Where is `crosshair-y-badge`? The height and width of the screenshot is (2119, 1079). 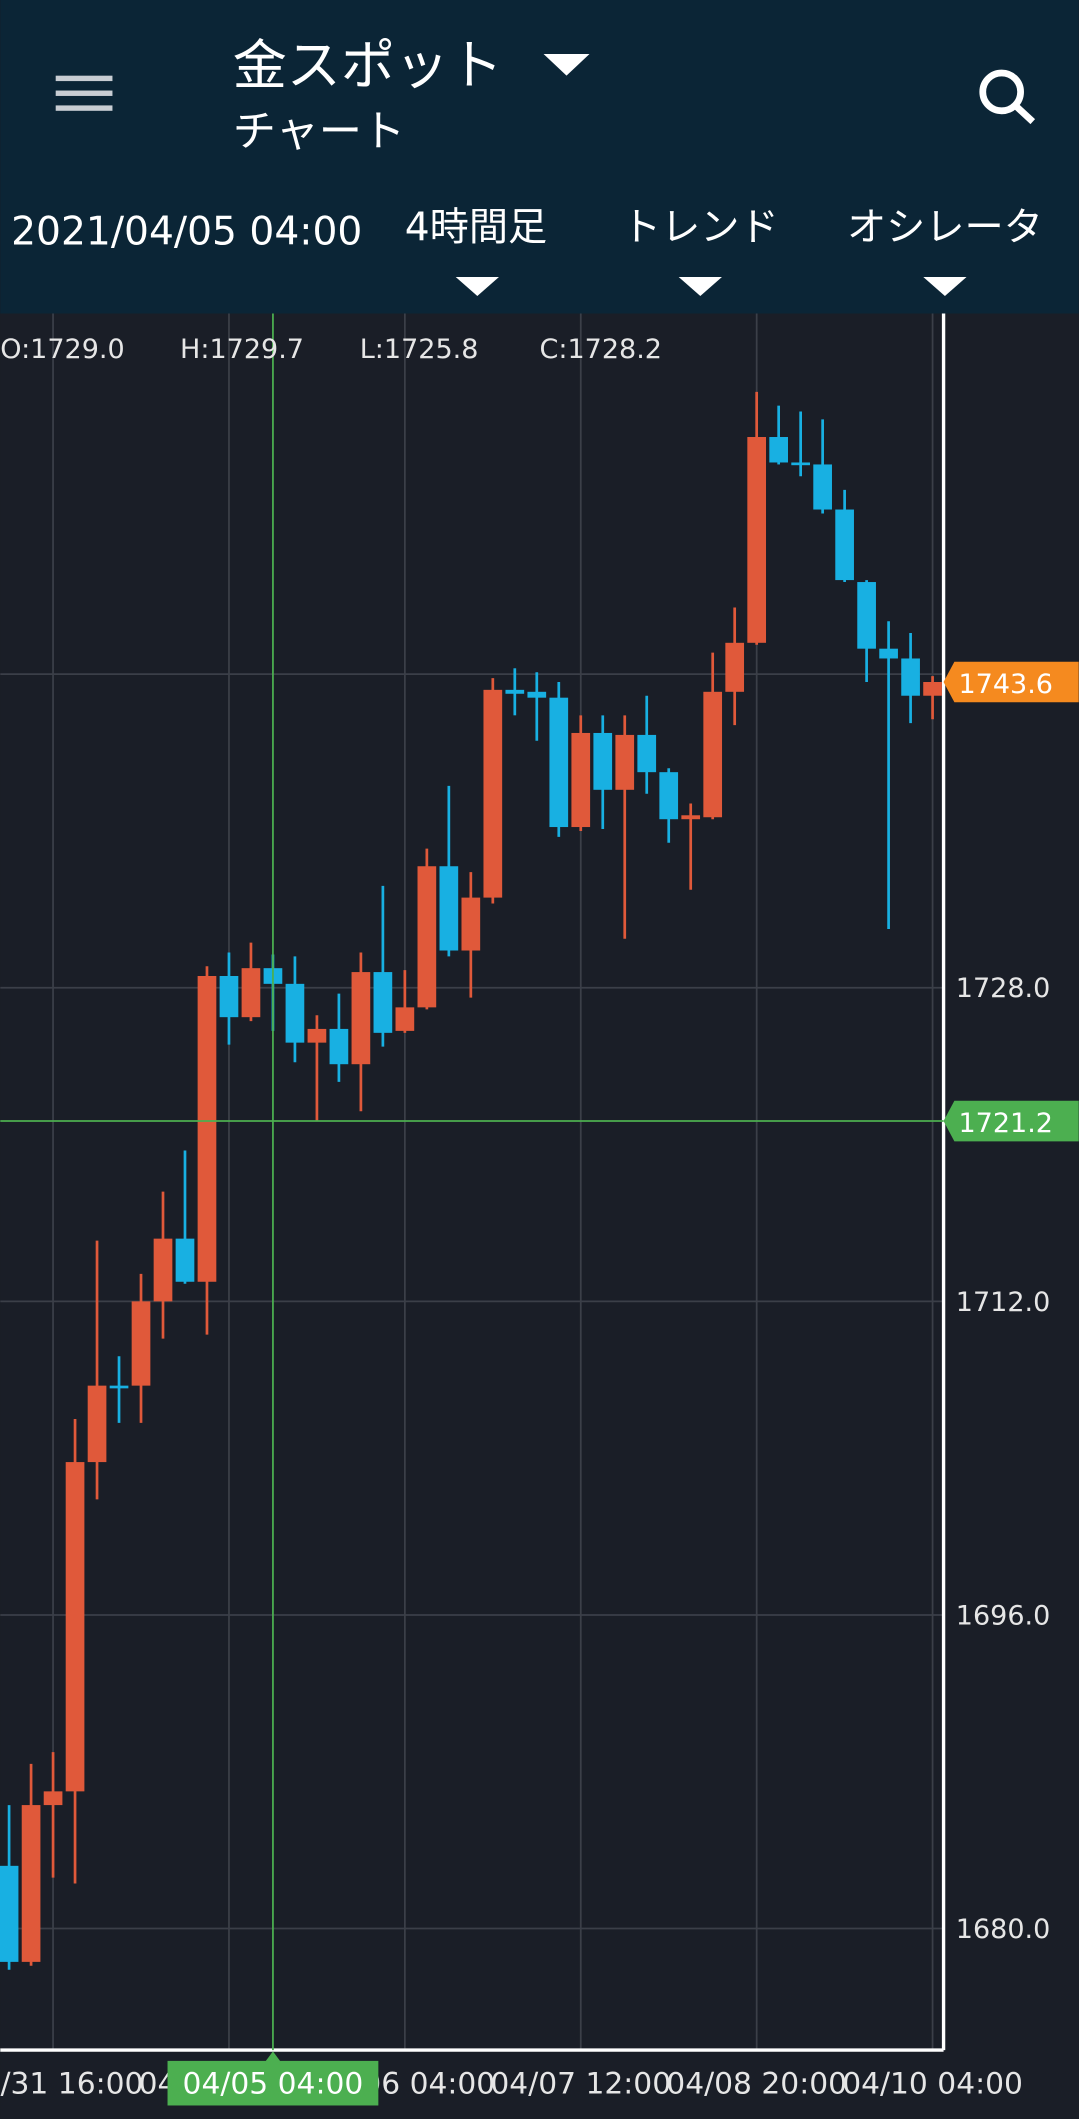 crosshair-y-badge is located at coordinates (1011, 1121).